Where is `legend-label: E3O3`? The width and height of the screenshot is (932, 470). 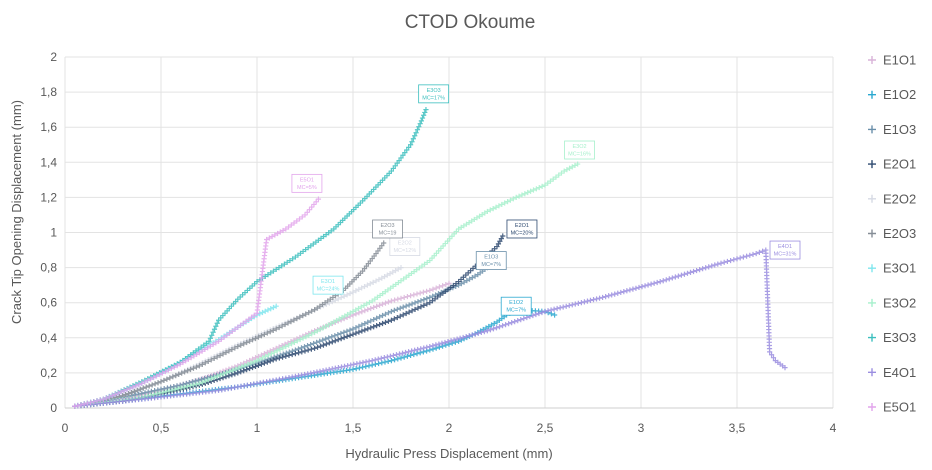
legend-label: E3O3 is located at coordinates (899, 337).